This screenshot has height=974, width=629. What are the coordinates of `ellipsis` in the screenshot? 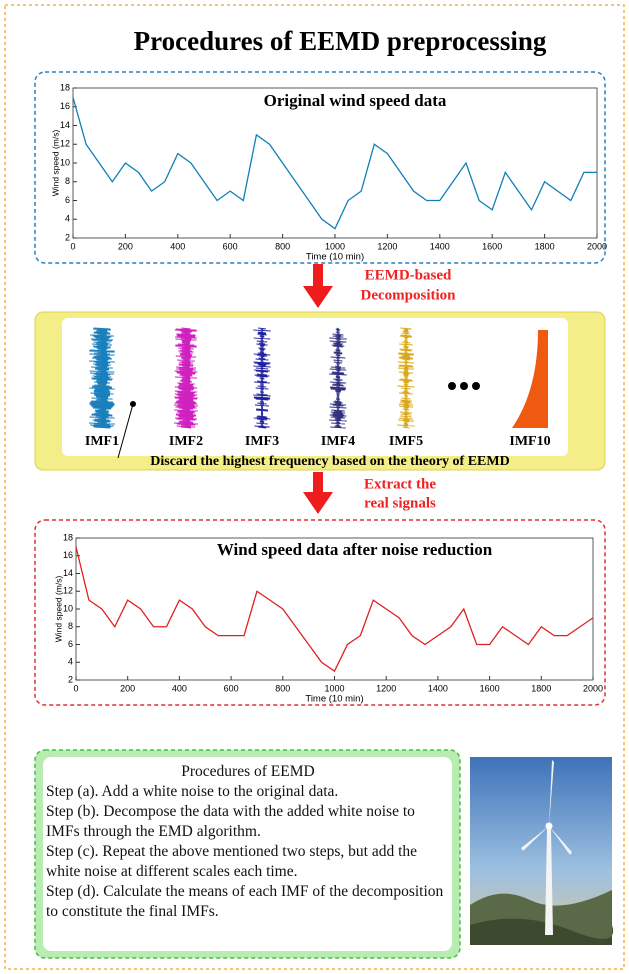 It's located at (464, 386).